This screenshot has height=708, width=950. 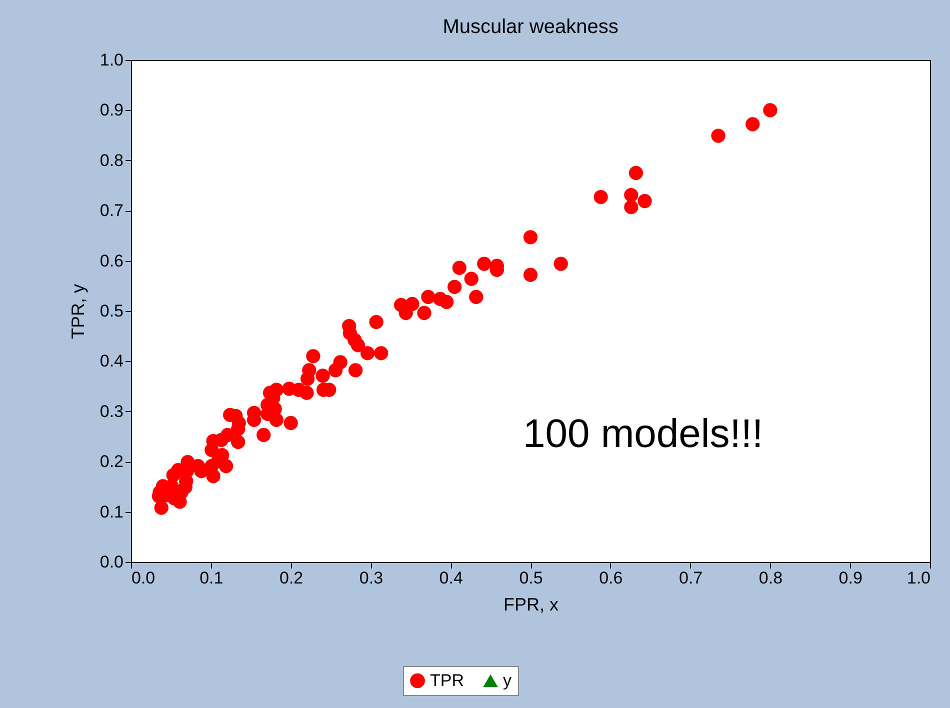 I want to click on y-tick-label: 0.2, so click(x=112, y=462).